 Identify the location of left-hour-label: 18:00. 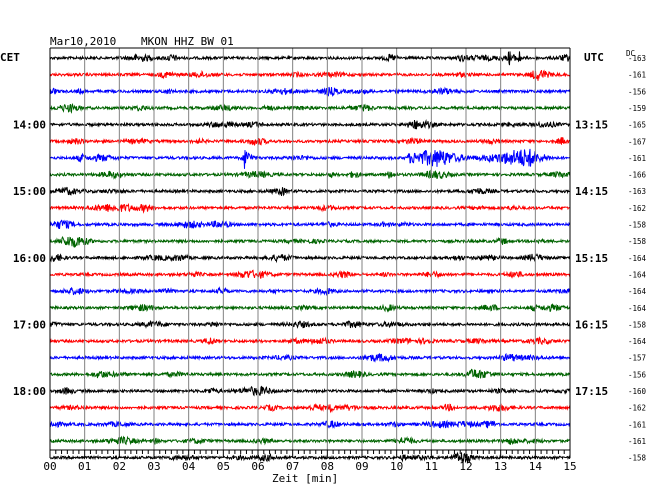
(29, 391).